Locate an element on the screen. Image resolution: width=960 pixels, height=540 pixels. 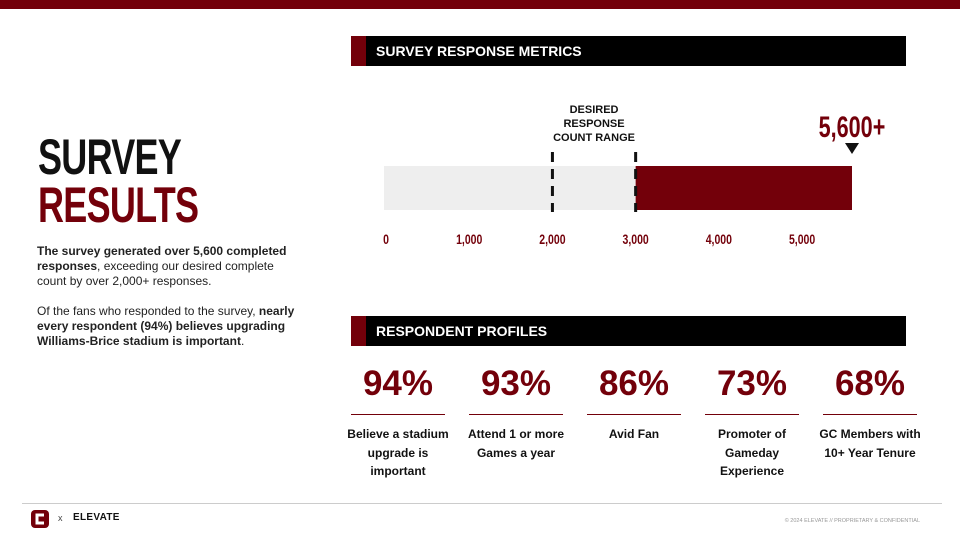
x-tick-label: 0 is located at coordinates (386, 240).